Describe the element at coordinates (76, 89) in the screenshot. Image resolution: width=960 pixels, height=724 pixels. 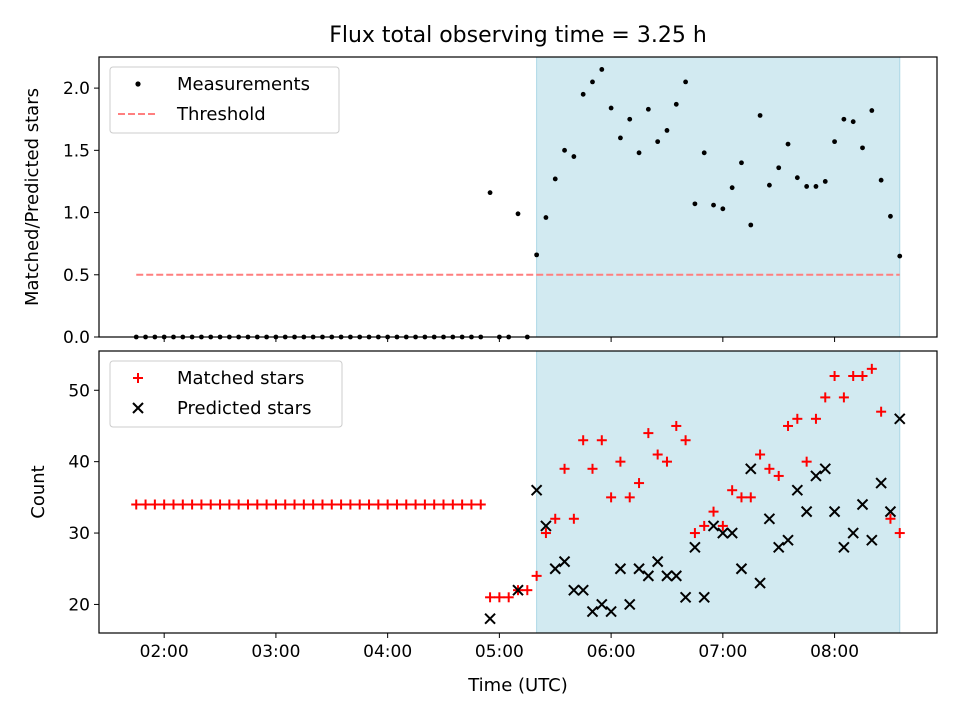
I see `y-tick-label: 2.0` at that location.